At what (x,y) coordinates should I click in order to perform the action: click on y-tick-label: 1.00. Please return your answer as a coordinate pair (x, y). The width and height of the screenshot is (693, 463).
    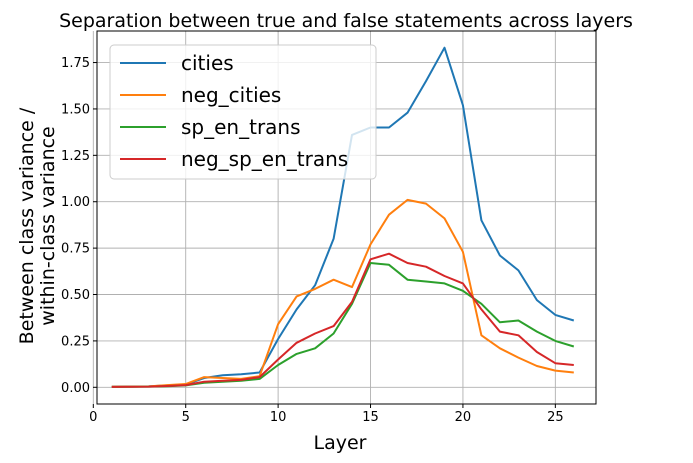
    Looking at the image, I should click on (75, 202).